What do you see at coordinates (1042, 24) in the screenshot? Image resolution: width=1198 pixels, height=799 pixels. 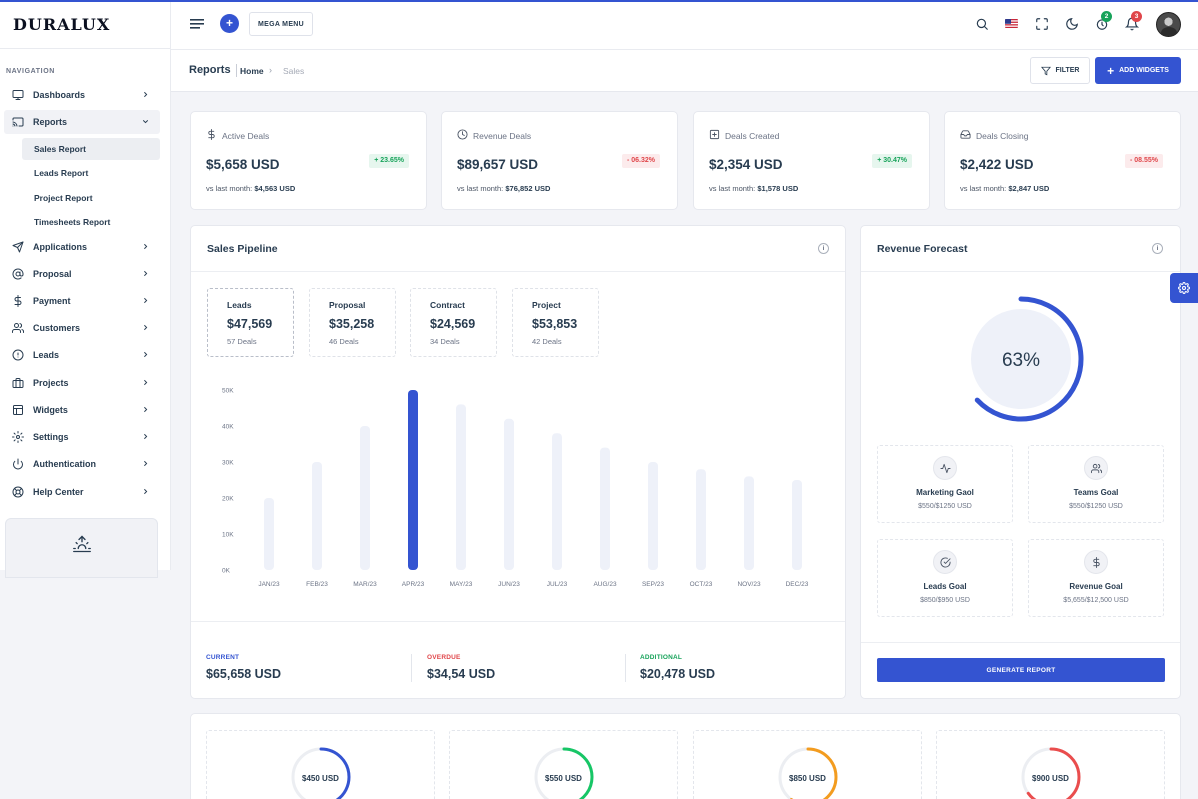 I see `fullscreen-icon` at bounding box center [1042, 24].